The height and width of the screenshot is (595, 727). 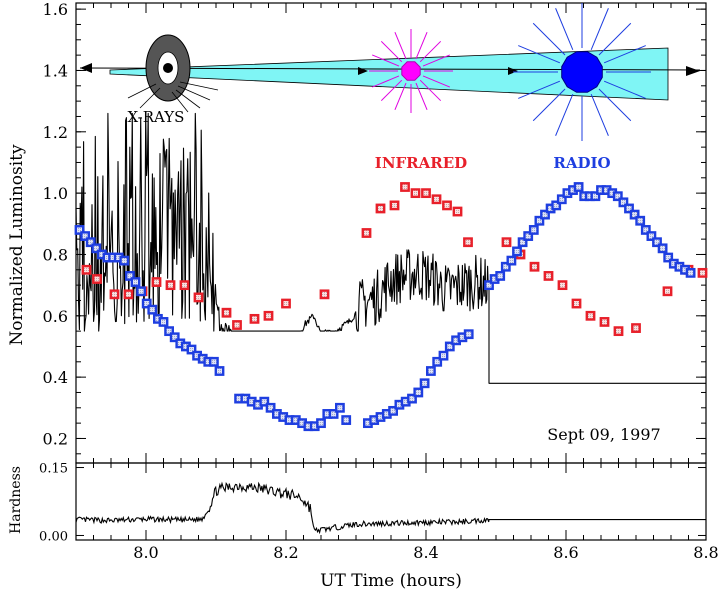 What do you see at coordinates (565, 552) in the screenshot?
I see `x-tick-label: 8.6` at bounding box center [565, 552].